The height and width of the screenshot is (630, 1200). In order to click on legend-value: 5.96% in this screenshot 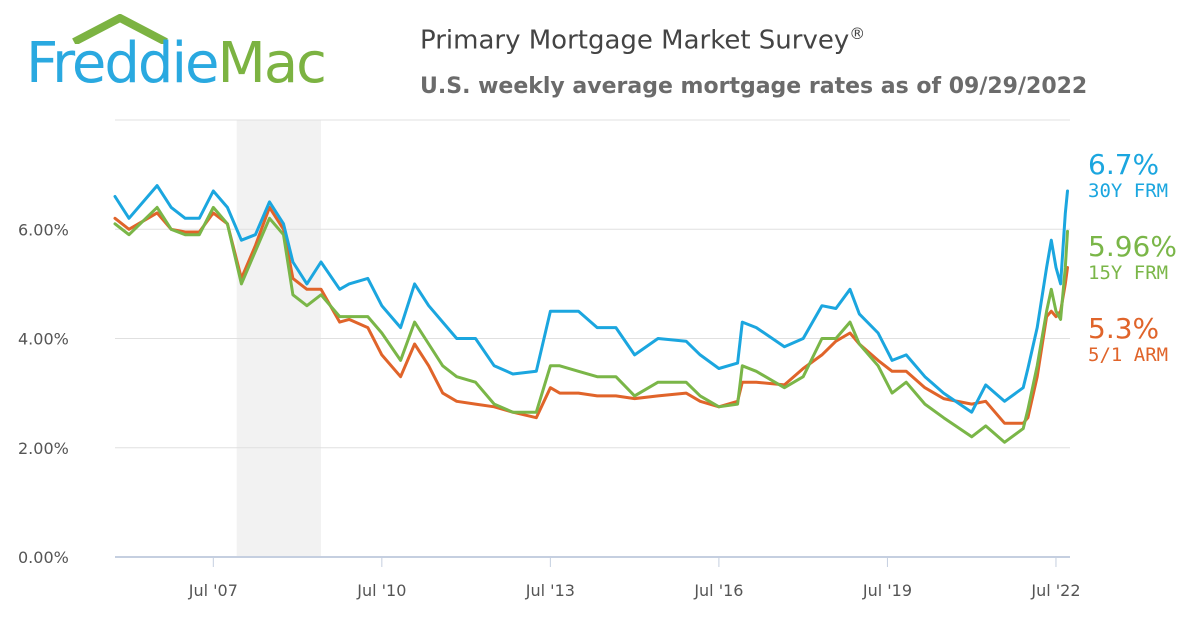, I will do `click(1132, 246)`.